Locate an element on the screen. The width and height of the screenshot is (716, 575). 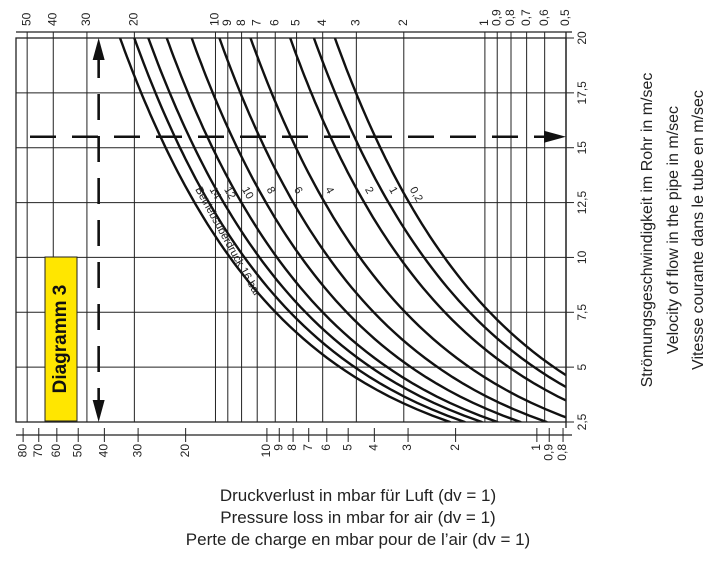
bottom-tick-label: 4 is located at coordinates (374, 447).